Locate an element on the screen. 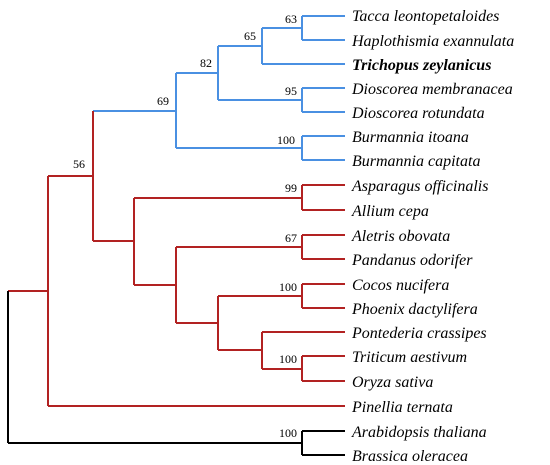  taxon-label: Aletris obovata is located at coordinates (400, 236).